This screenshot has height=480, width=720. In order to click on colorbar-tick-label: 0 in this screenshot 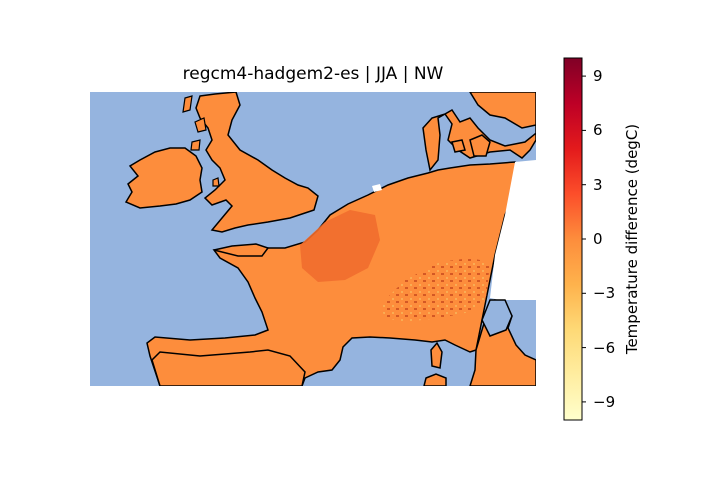, I will do `click(598, 239)`.